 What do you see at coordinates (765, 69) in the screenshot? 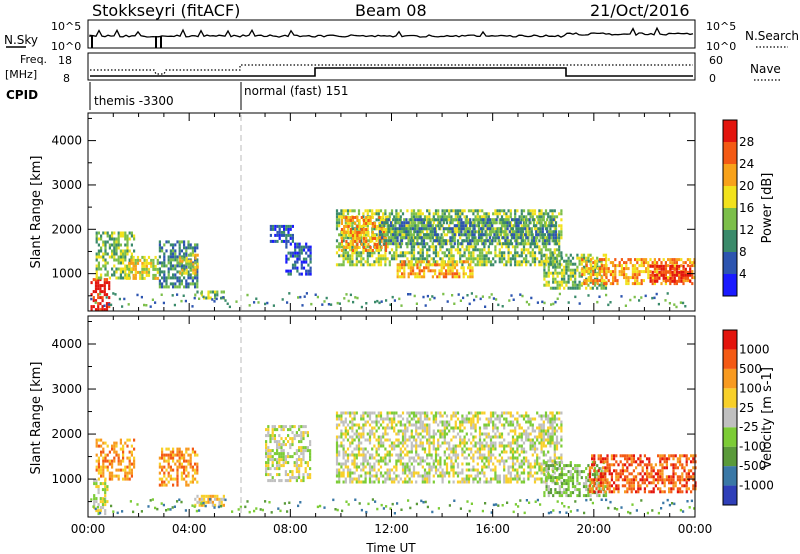
I see `nave-label: Nave` at bounding box center [765, 69].